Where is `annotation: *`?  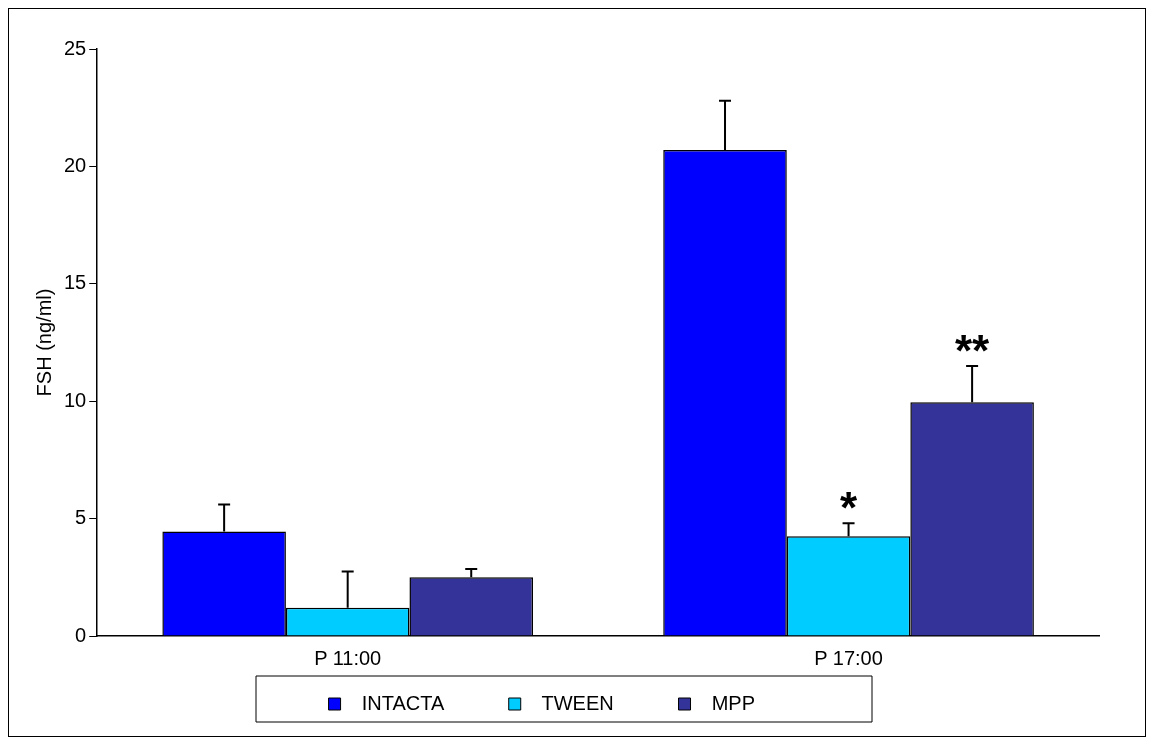 annotation: * is located at coordinates (849, 508).